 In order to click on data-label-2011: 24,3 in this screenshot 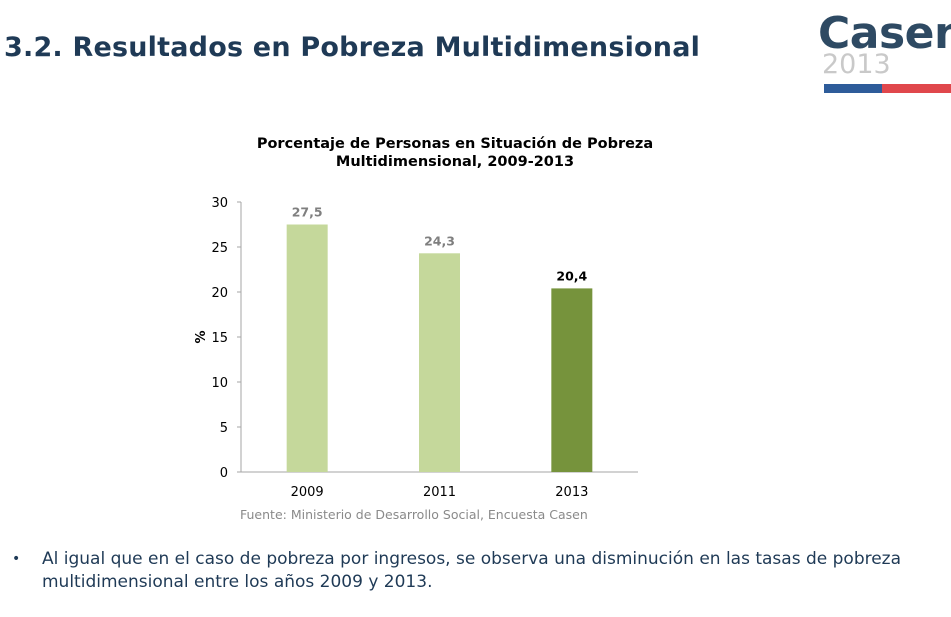, I will do `click(439, 240)`.